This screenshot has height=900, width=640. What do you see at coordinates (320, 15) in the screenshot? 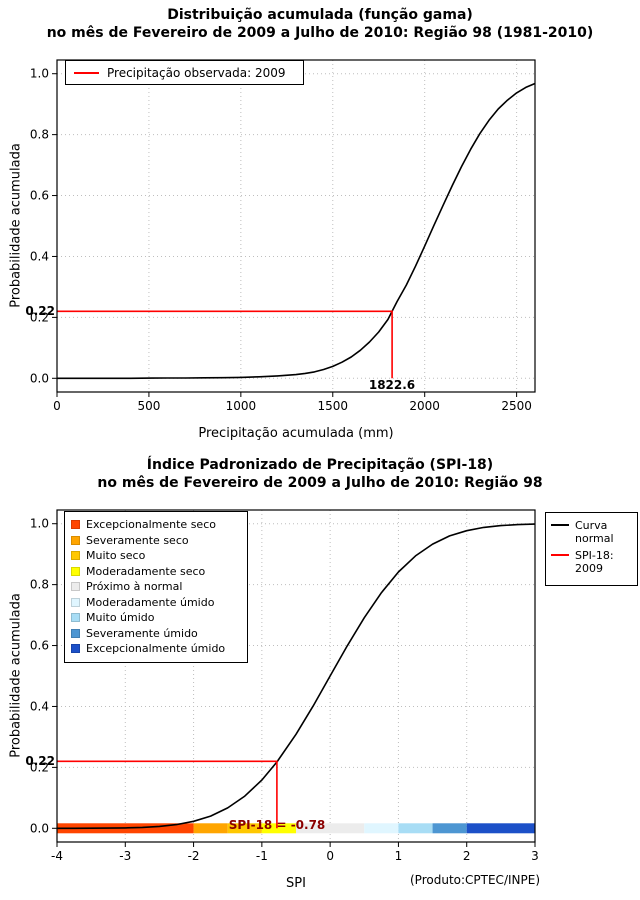
I see `chart1-title: Distribuição acumulada (função gama)` at bounding box center [320, 15].